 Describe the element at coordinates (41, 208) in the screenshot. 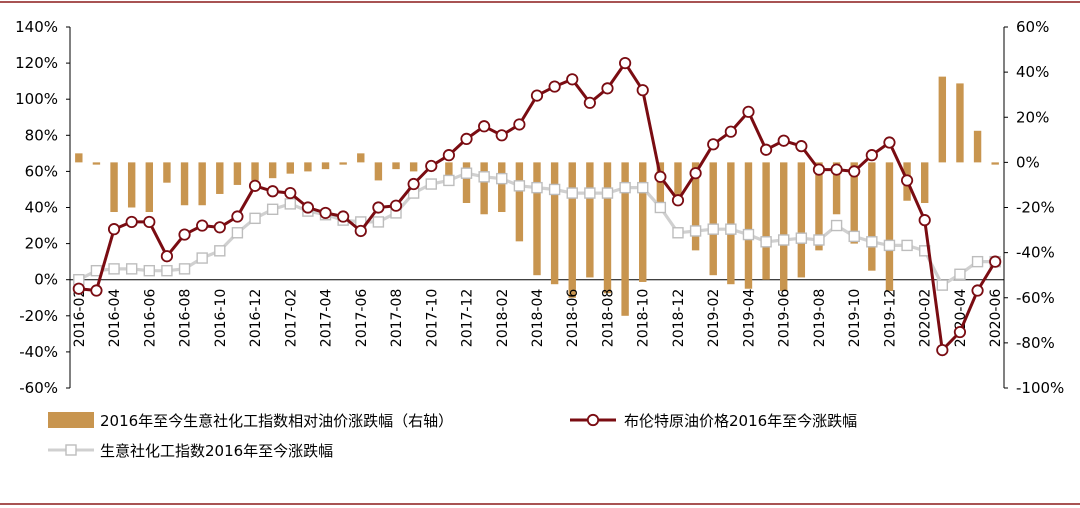

I see `y-left-tick-label: 40%` at that location.